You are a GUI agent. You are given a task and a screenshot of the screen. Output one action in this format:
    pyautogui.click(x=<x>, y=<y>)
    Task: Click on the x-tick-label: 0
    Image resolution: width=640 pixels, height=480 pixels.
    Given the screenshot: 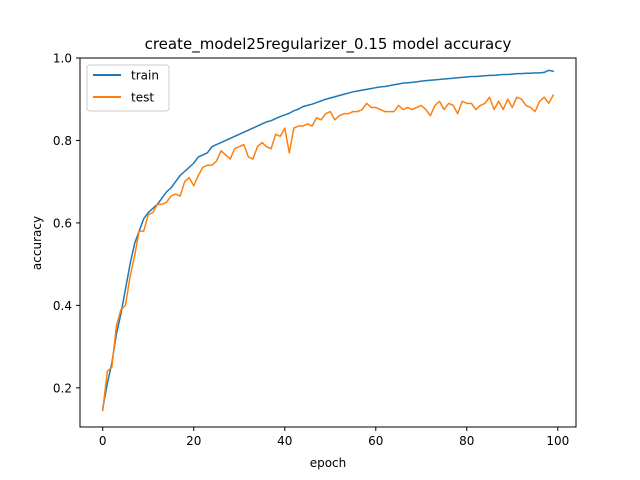 What is the action you would take?
    pyautogui.click(x=103, y=441)
    